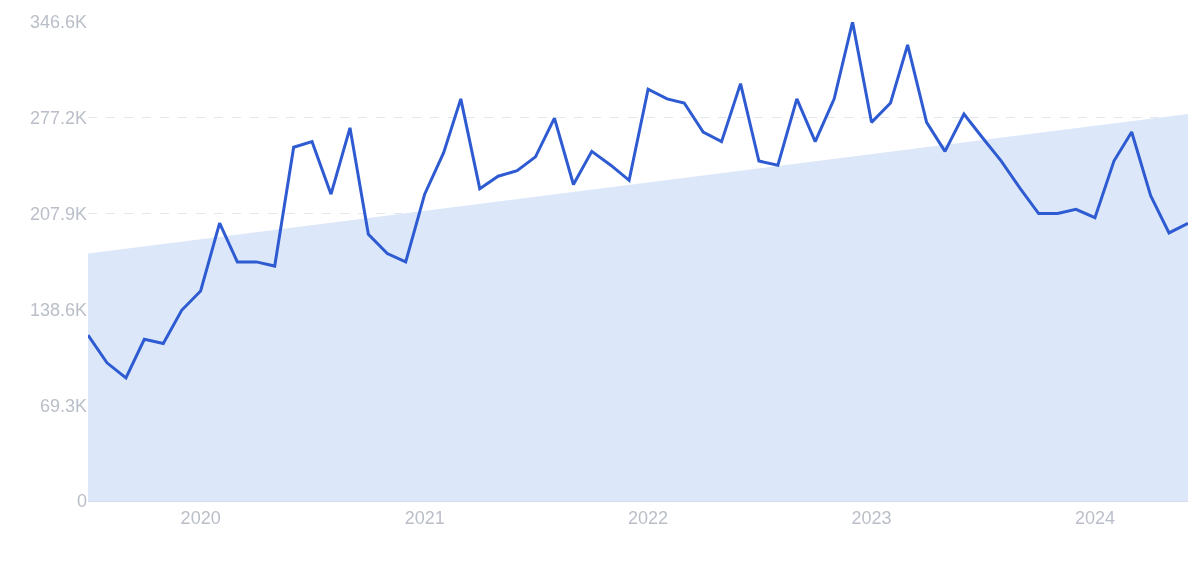  Describe the element at coordinates (200, 517) in the screenshot. I see `x-tick-label: 2020` at that location.